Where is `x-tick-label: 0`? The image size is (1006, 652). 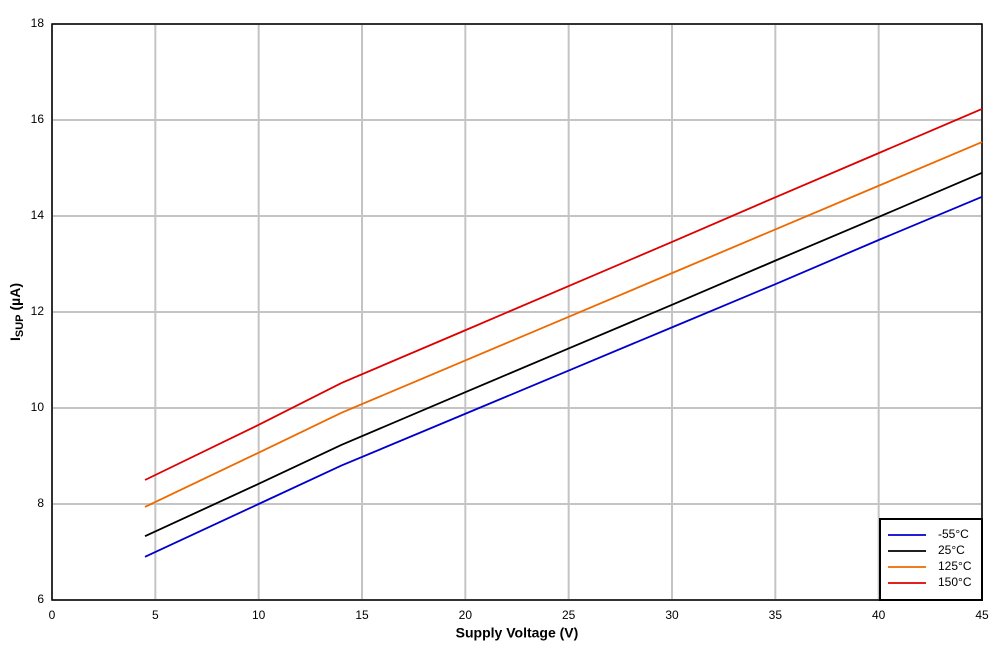
x-tick-label: 0 is located at coordinates (52, 615).